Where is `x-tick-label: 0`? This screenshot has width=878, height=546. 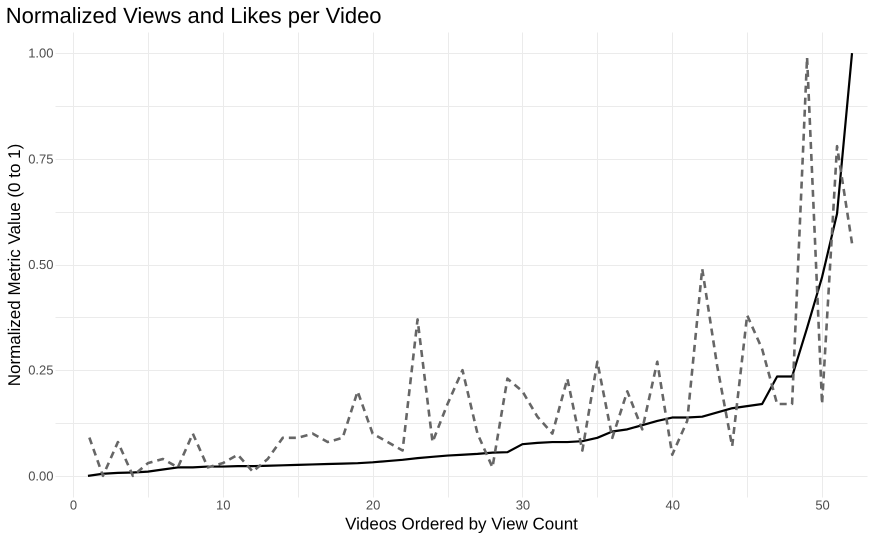 x-tick-label: 0 is located at coordinates (74, 505).